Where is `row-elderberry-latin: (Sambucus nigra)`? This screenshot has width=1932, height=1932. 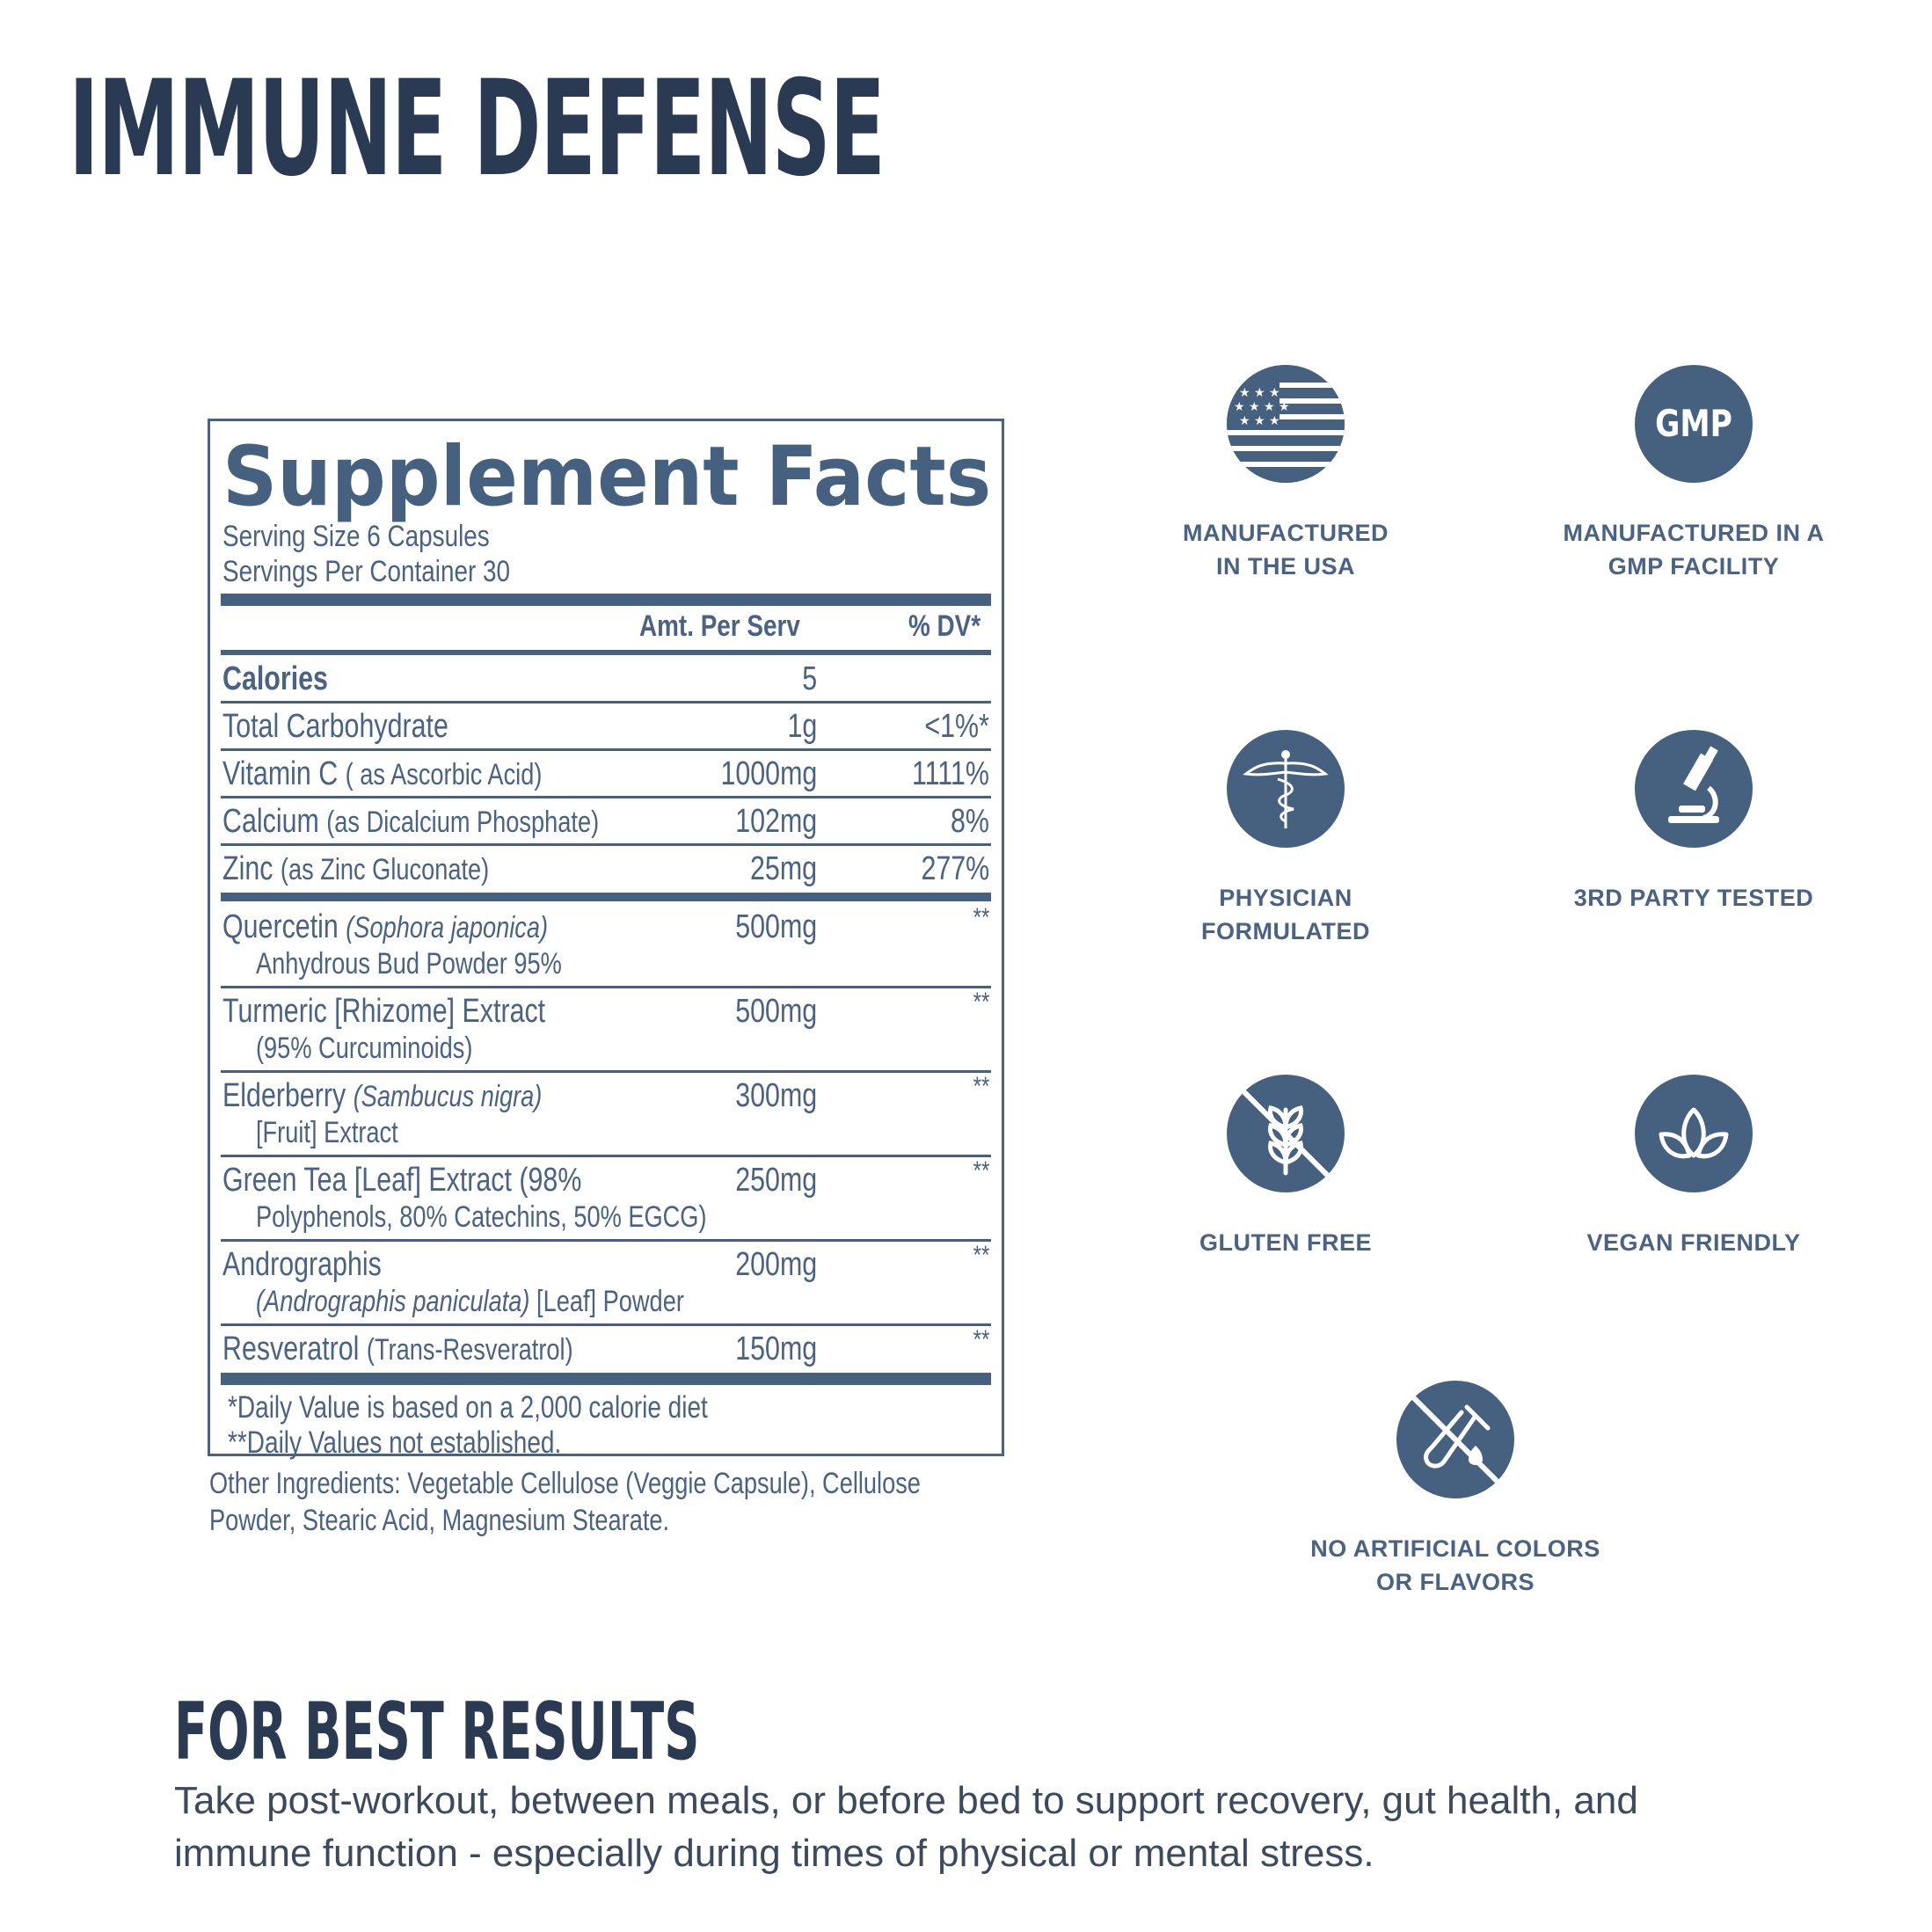
row-elderberry-latin: (Sambucus nigra) is located at coordinates (448, 1096).